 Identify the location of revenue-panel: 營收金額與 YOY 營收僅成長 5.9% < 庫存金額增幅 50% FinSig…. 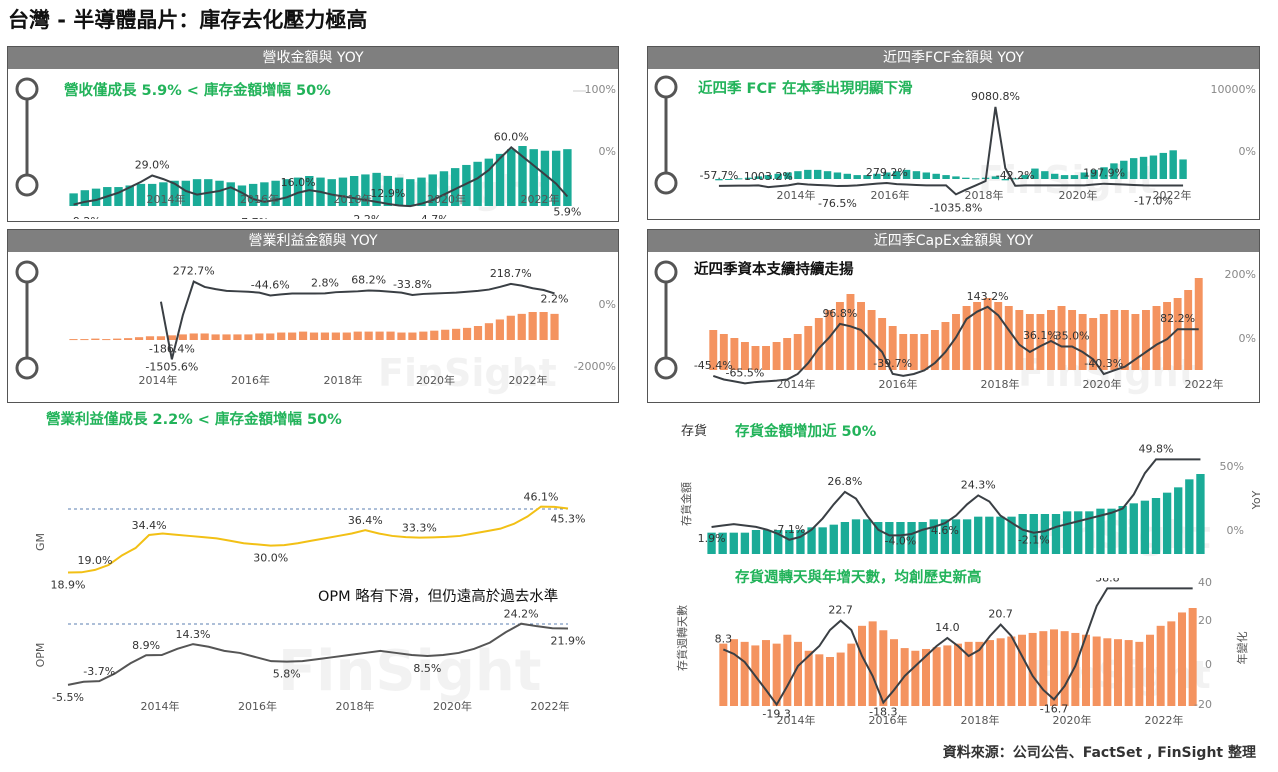
(313, 134).